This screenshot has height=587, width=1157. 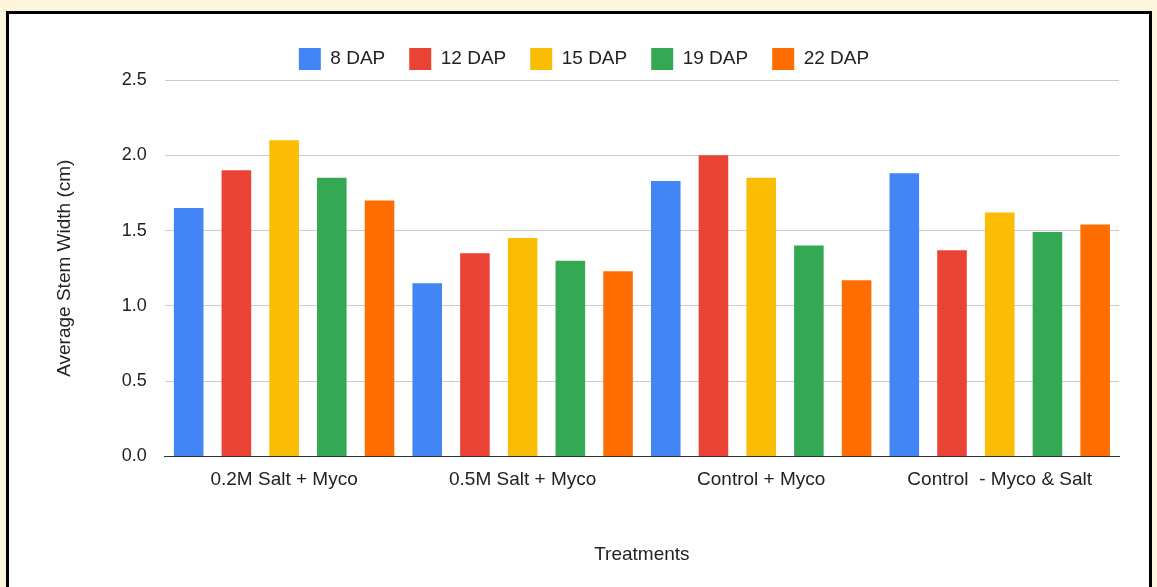 I want to click on x-tick-label: Control + Myco, so click(x=761, y=479).